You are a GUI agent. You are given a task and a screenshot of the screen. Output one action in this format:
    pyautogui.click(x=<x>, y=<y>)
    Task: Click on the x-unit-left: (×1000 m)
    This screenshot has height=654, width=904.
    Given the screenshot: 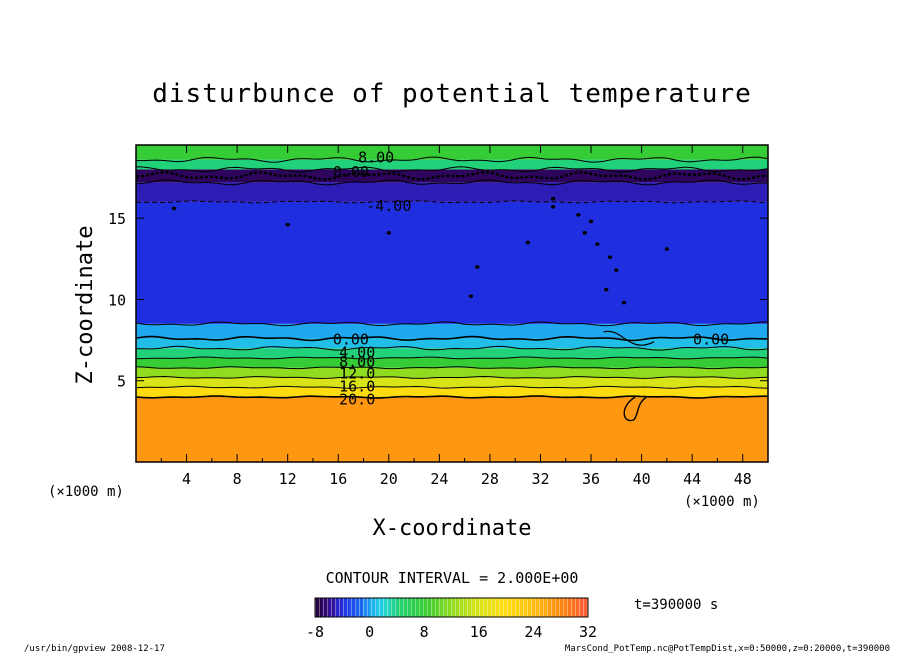 What is the action you would take?
    pyautogui.click(x=86, y=492)
    